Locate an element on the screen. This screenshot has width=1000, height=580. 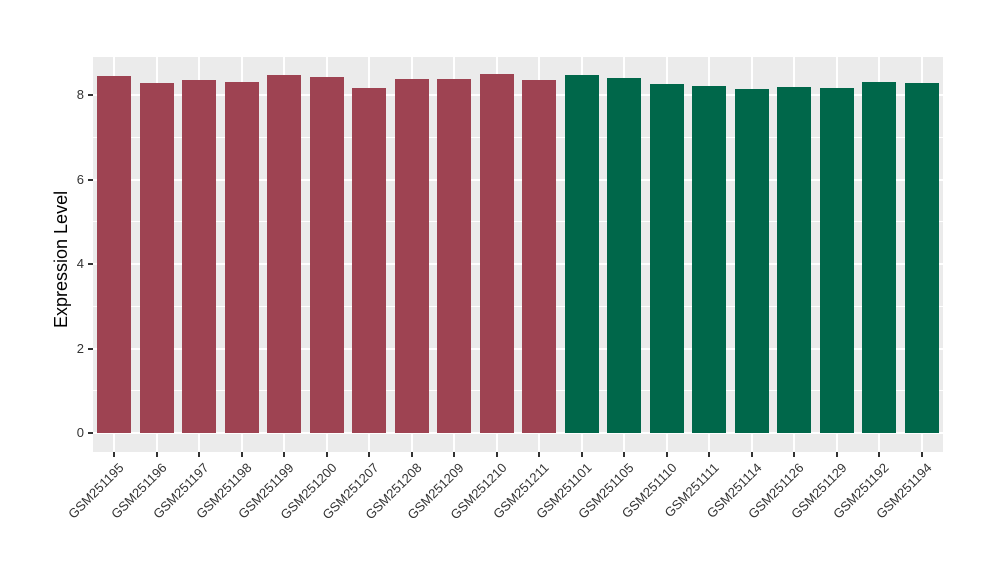
bar-GSM251126 is located at coordinates (794, 259).